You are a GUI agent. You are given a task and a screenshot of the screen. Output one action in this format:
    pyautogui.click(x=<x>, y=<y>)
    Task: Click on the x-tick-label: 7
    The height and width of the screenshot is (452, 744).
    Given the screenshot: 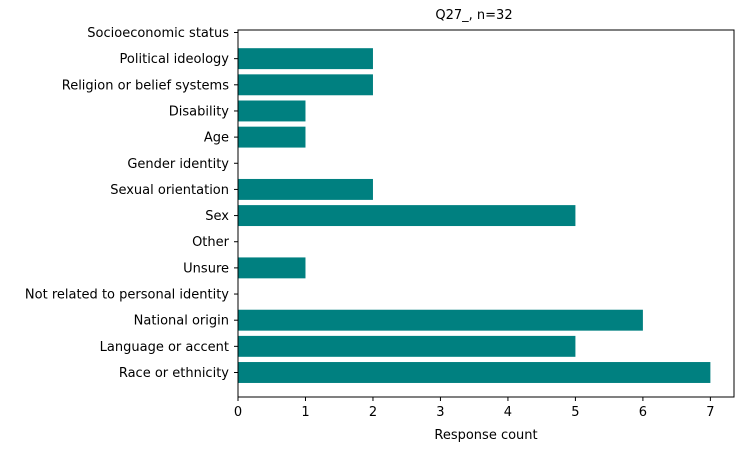 What is the action you would take?
    pyautogui.click(x=710, y=412)
    